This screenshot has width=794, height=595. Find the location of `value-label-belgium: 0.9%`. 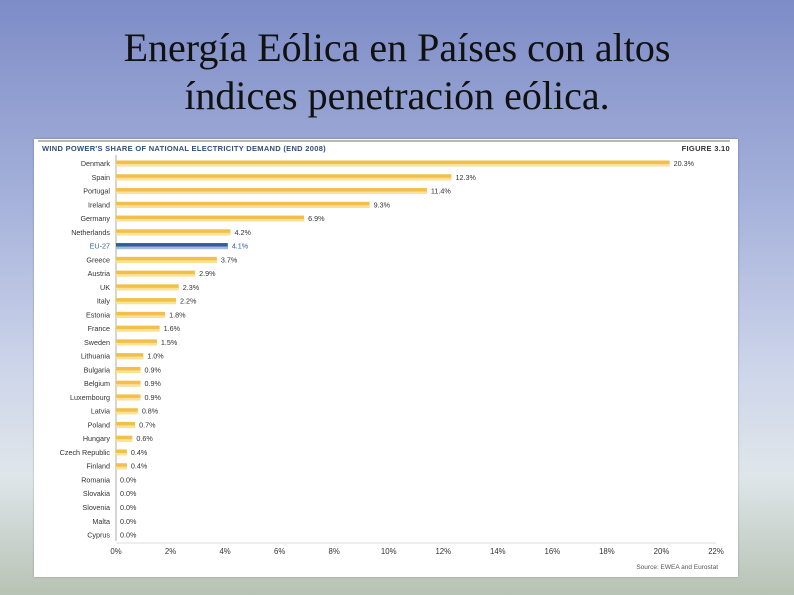

value-label-belgium: 0.9% is located at coordinates (153, 383).